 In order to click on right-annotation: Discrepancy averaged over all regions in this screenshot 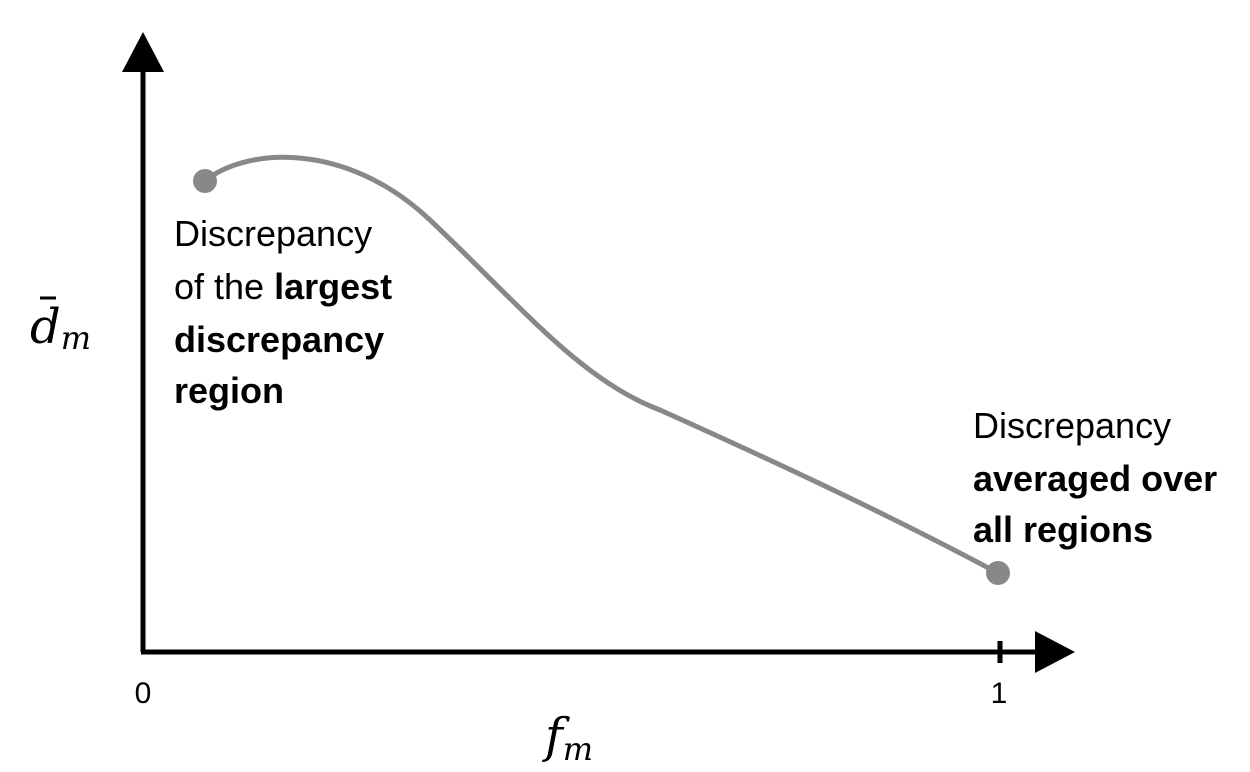, I will do `click(1100, 477)`.